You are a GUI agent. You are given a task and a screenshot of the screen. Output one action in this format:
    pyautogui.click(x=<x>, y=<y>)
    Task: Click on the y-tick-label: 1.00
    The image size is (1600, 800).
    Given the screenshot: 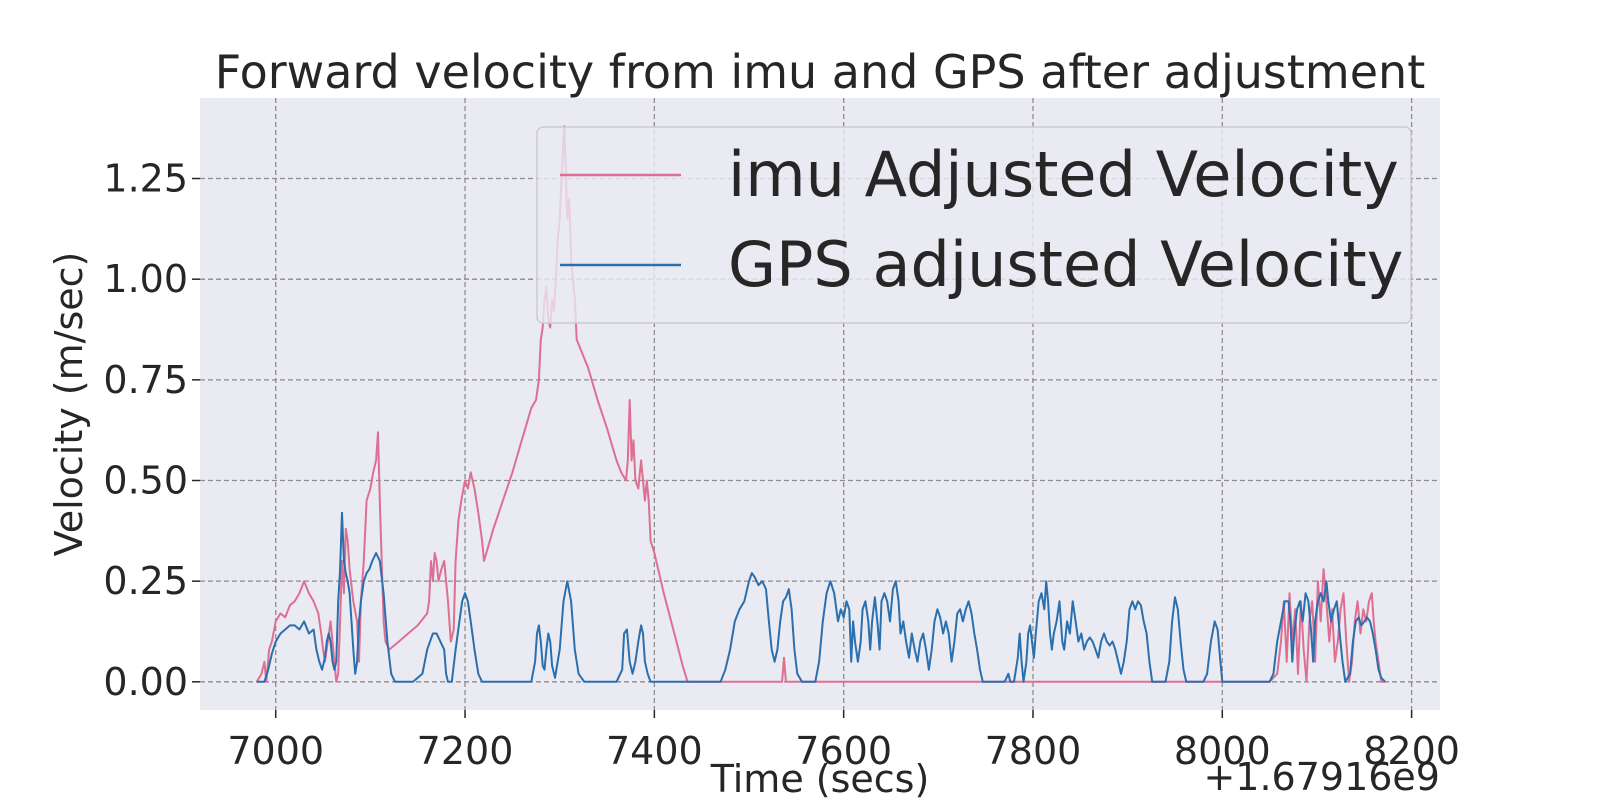 What is the action you would take?
    pyautogui.click(x=145, y=279)
    